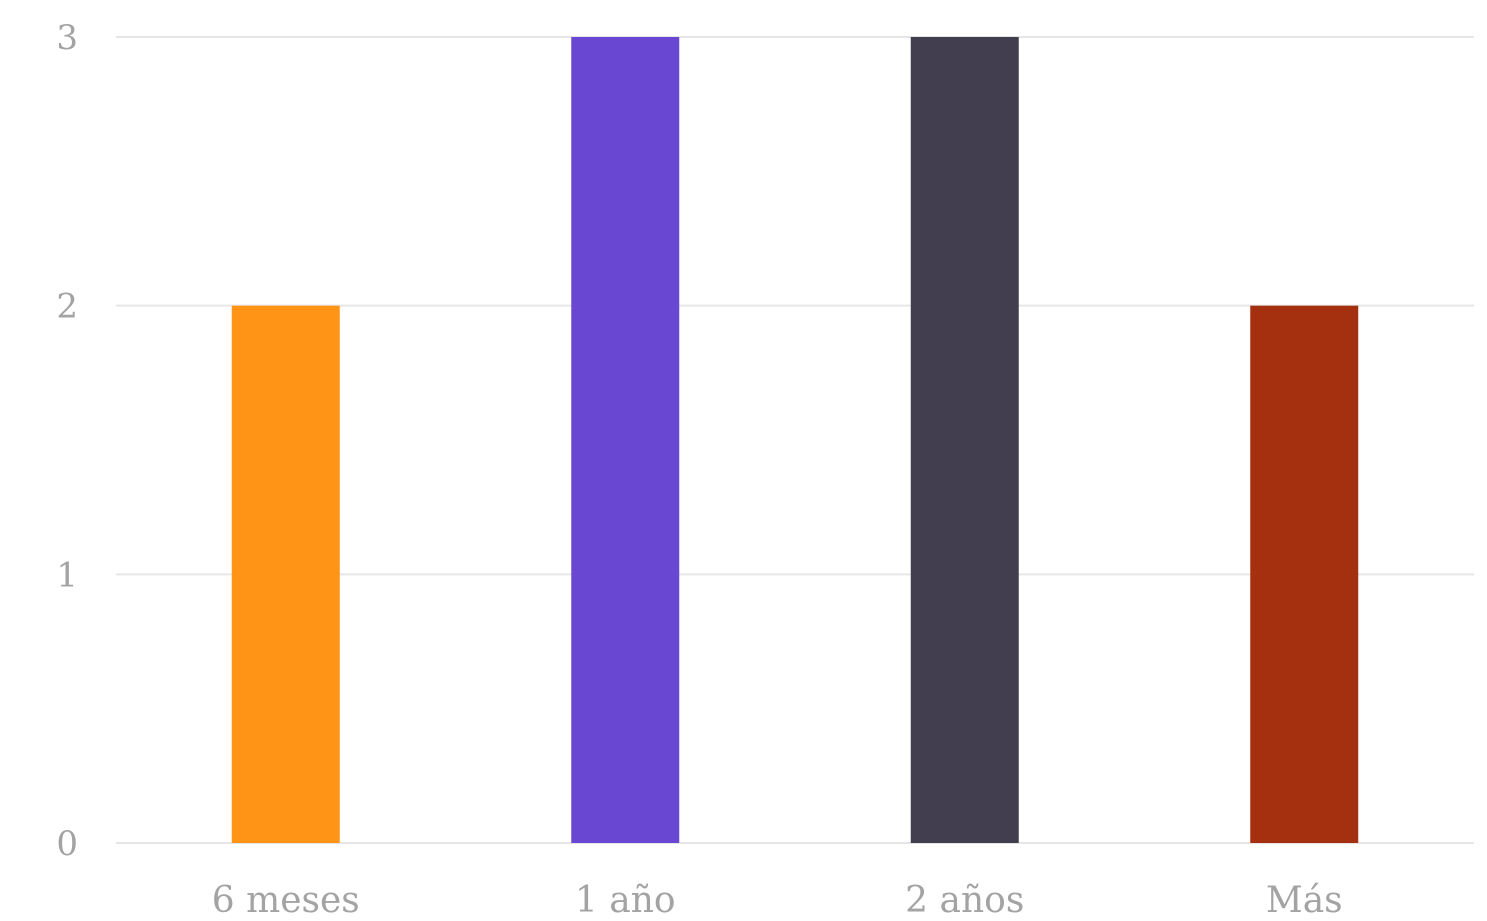 This screenshot has height=921, width=1487. Describe the element at coordinates (1304, 900) in the screenshot. I see `x-category-label: Más` at that location.